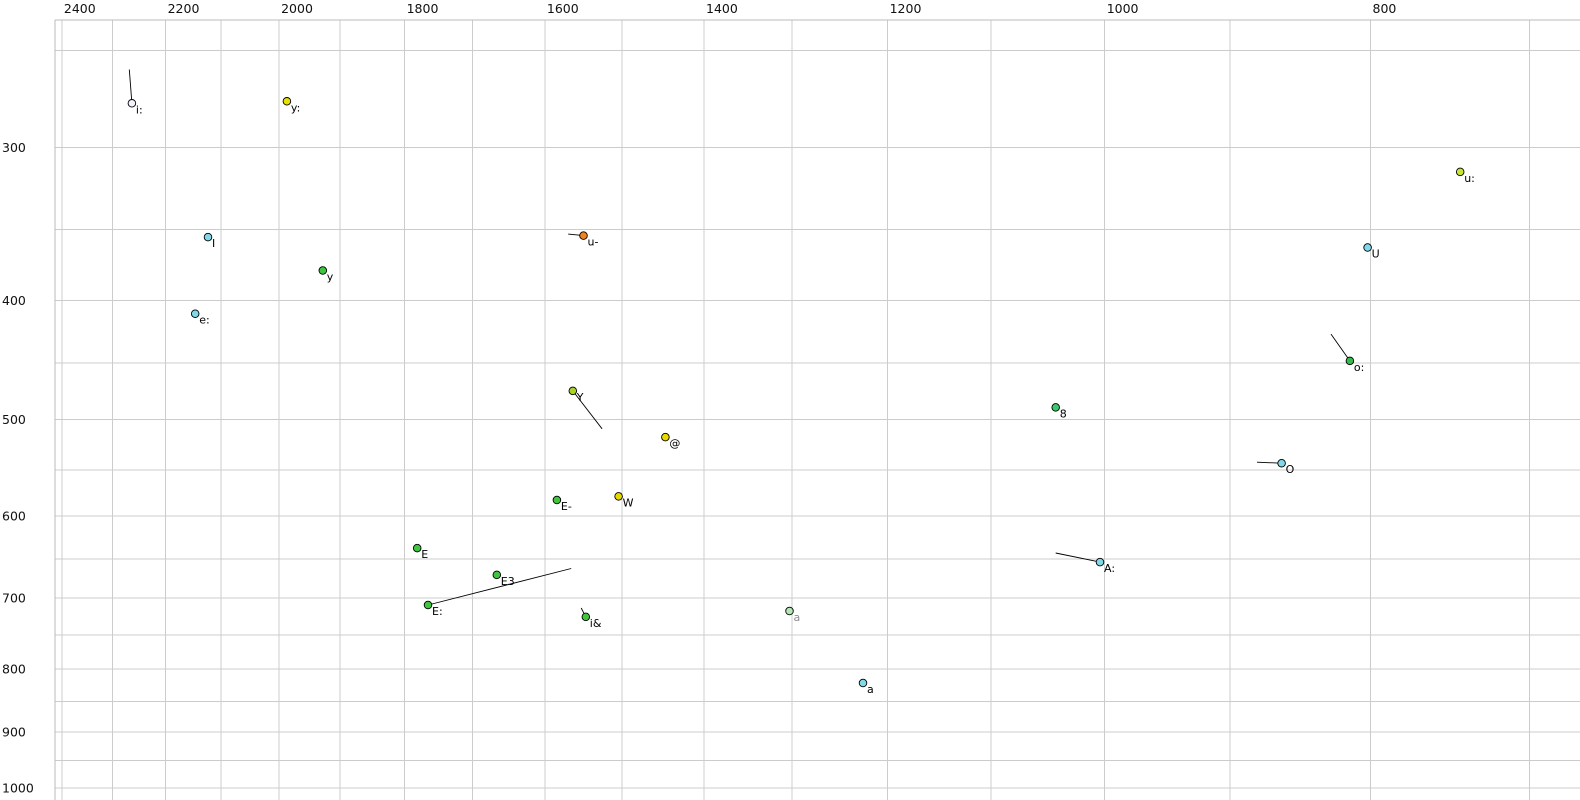 The height and width of the screenshot is (800, 1580). Describe the element at coordinates (593, 242) in the screenshot. I see `vowel-point-label: u-` at that location.